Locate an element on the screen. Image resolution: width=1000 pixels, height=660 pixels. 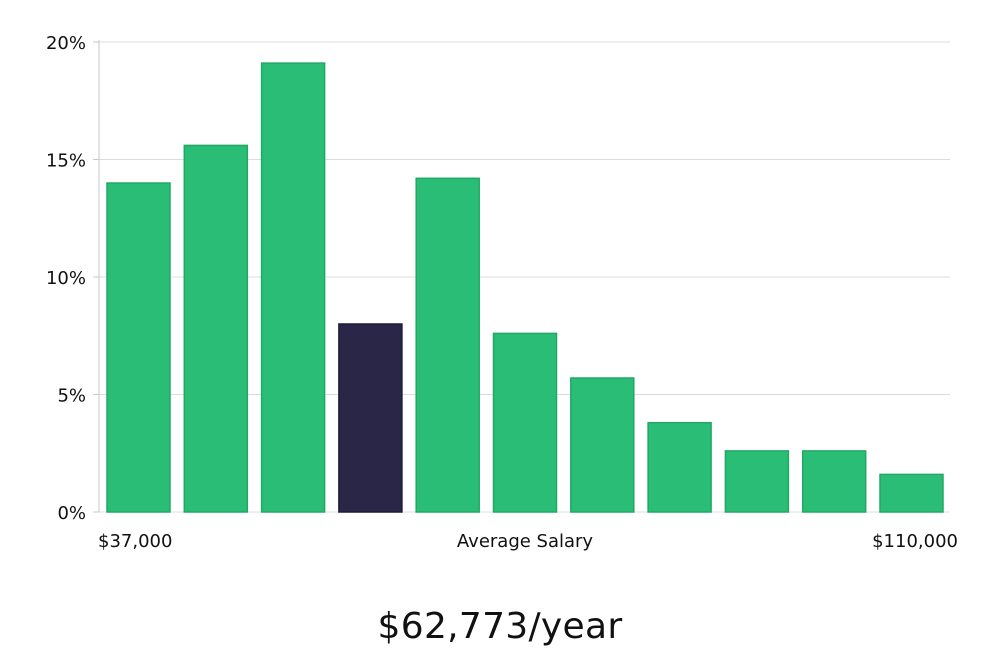
y-tick-label: 5% is located at coordinates (71, 396).